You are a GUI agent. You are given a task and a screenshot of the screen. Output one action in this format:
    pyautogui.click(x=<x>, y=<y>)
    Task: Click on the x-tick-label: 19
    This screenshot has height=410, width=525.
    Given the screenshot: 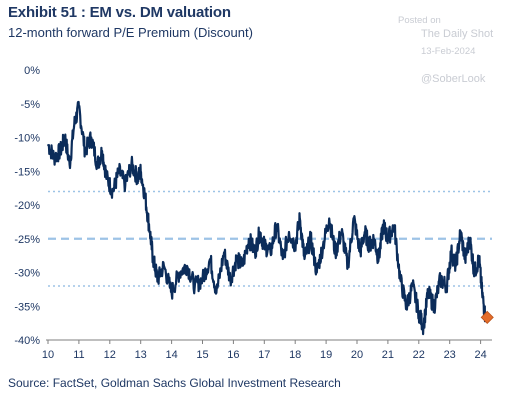 What is the action you would take?
    pyautogui.click(x=326, y=355)
    